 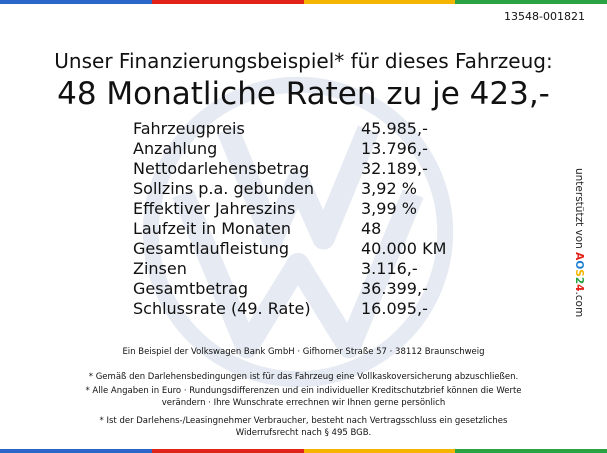 I want to click on row-label: Fahrzeugpreis, so click(x=189, y=128).